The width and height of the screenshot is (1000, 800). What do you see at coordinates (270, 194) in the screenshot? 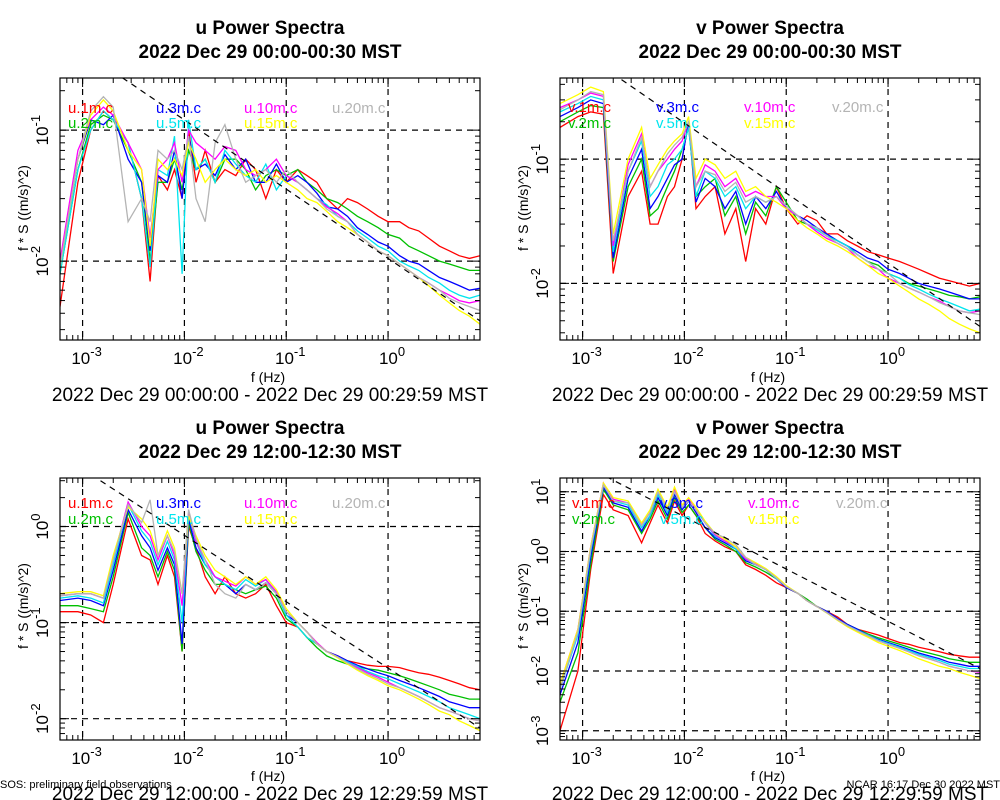
I see `series-line-u-2m-c` at bounding box center [270, 194].